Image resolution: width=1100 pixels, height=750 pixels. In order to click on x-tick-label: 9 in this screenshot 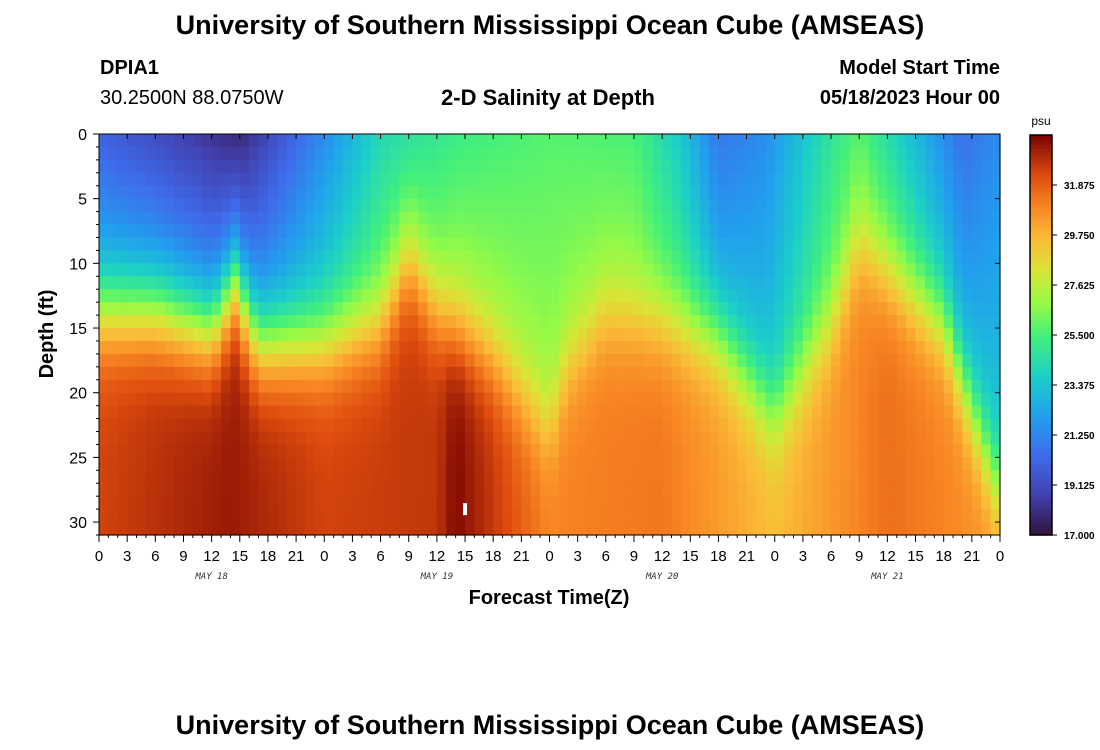, I will do `click(859, 556)`.